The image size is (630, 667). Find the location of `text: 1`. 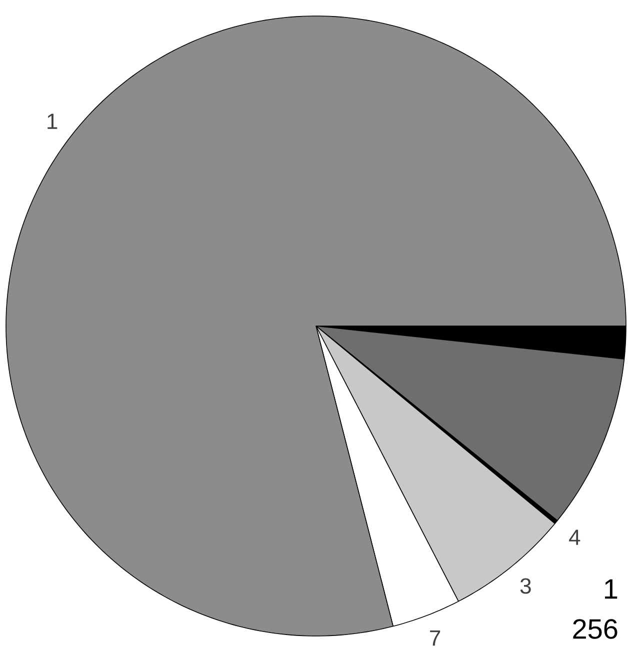

text: 1 is located at coordinates (611, 589).